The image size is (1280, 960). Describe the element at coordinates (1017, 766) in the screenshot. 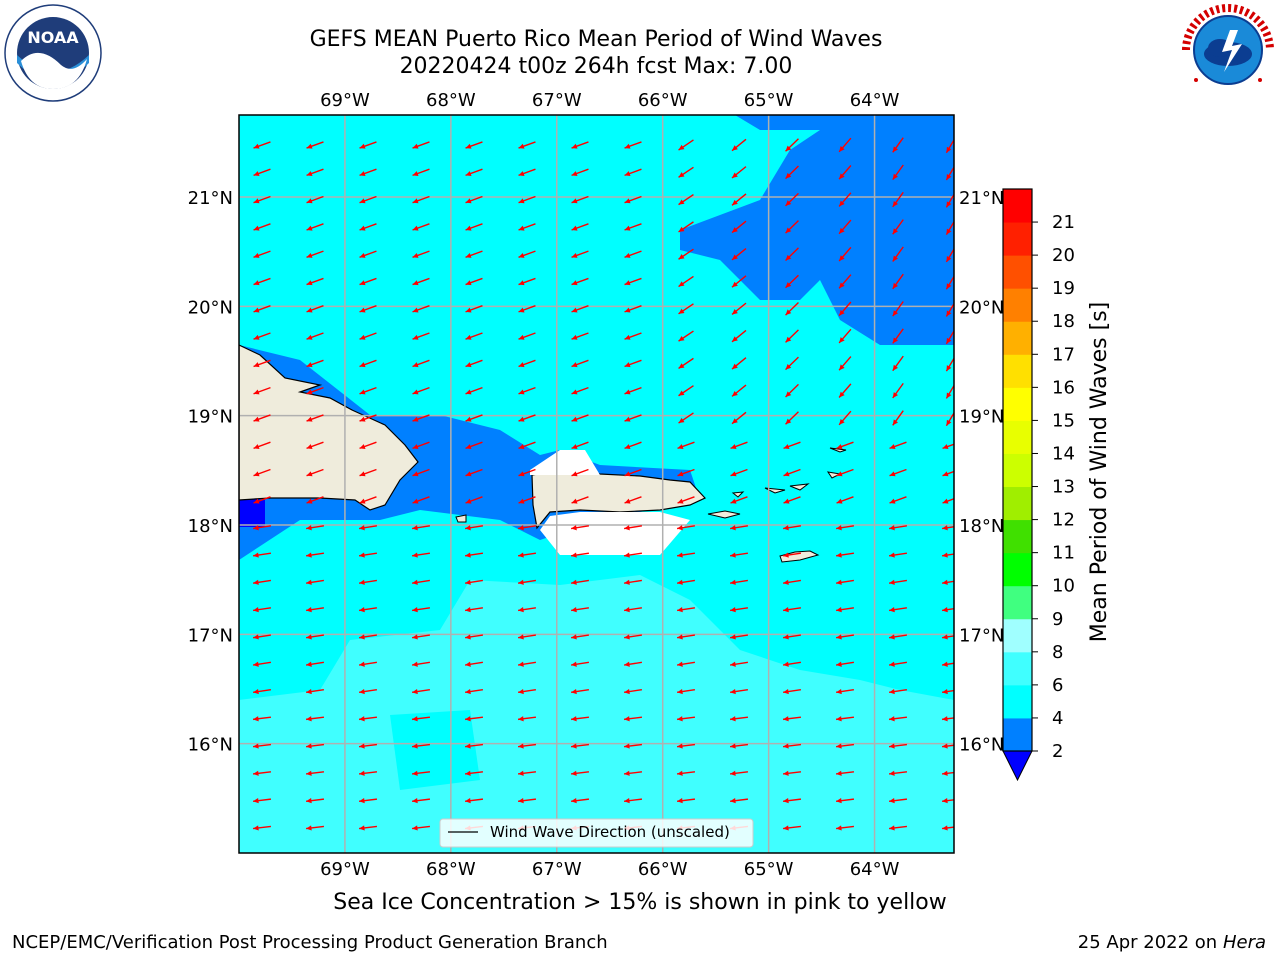

I see `colorbar-under-extension` at that location.